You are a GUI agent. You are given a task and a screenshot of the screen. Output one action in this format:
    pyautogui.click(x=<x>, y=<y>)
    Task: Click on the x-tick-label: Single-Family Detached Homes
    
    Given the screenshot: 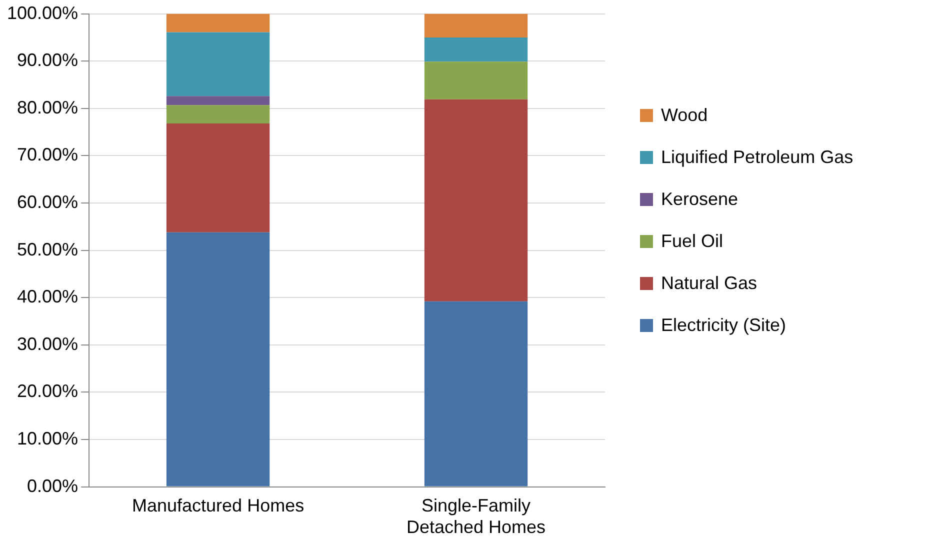 What is the action you would take?
    pyautogui.click(x=476, y=517)
    